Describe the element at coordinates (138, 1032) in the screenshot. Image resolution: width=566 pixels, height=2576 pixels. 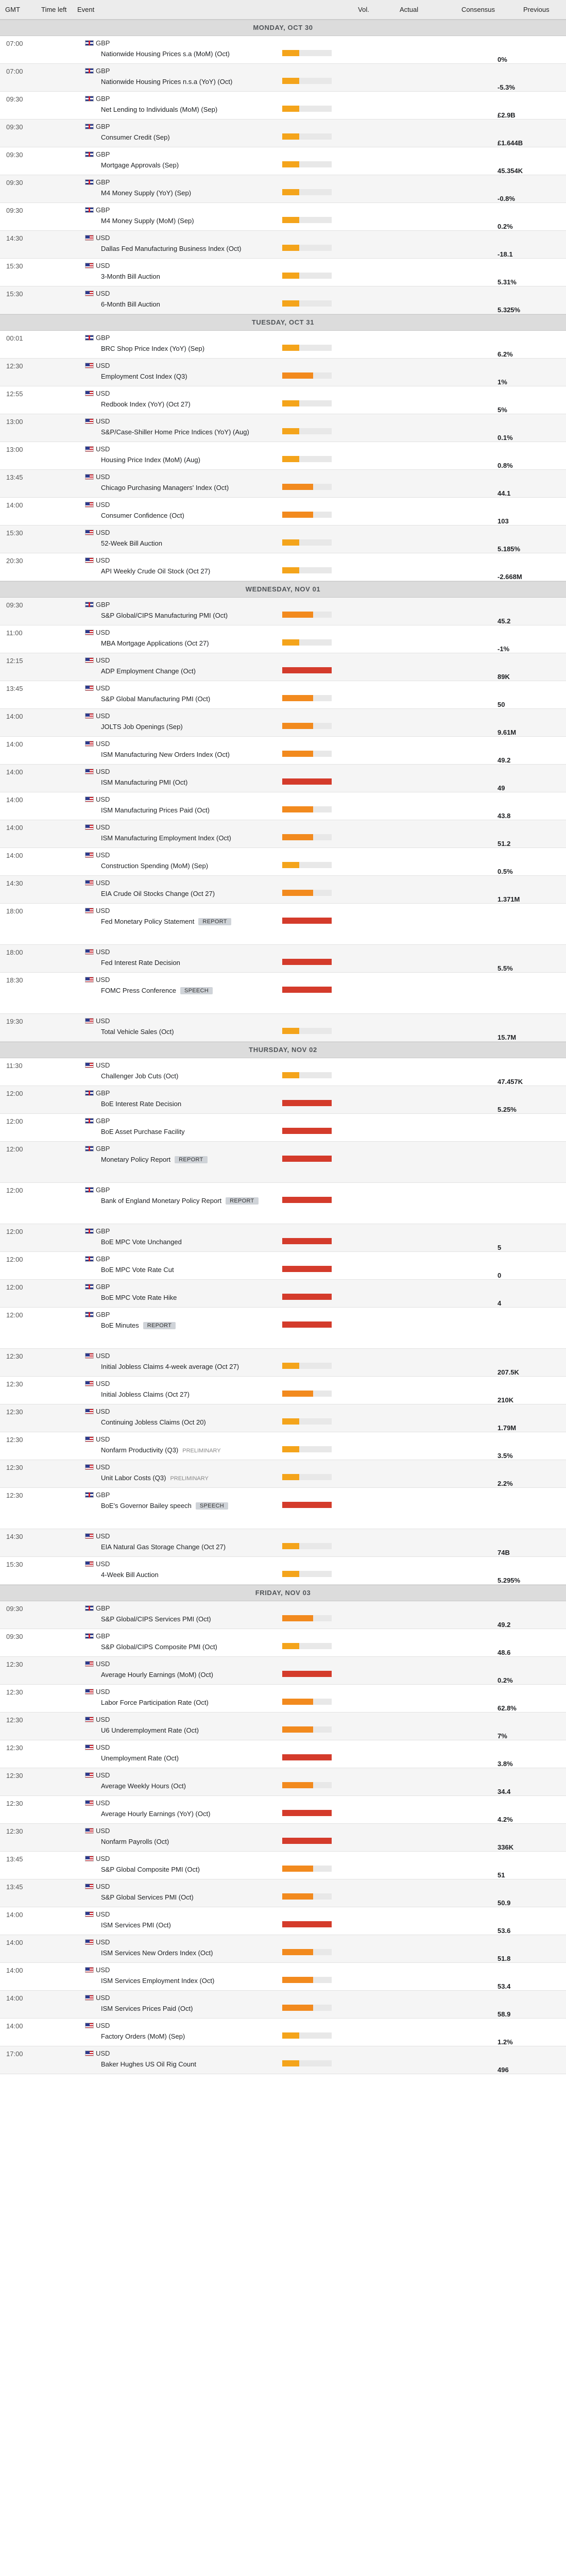
I see `event-name-text: Total Vehicle Sales (Oct)` at that location.